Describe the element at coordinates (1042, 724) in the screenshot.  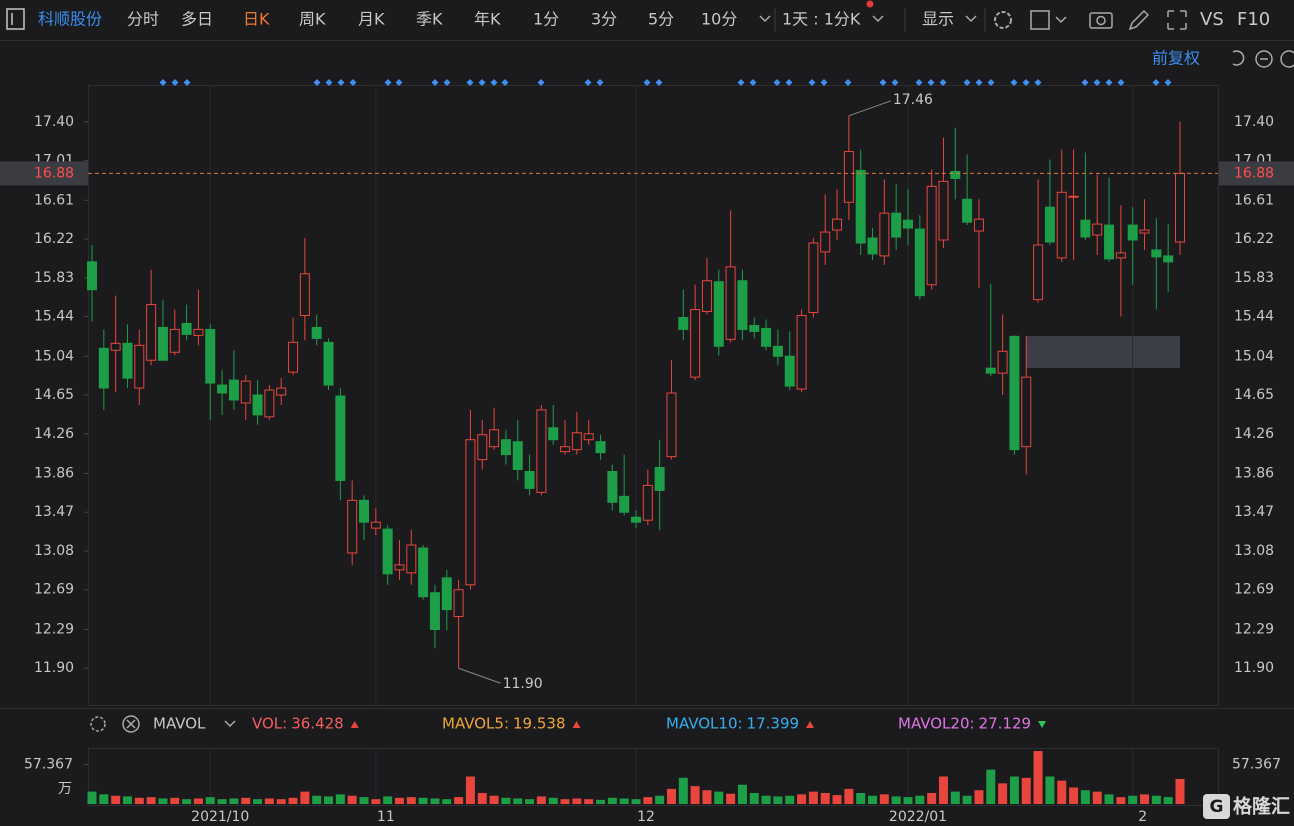
I see `indicator-arrow` at that location.